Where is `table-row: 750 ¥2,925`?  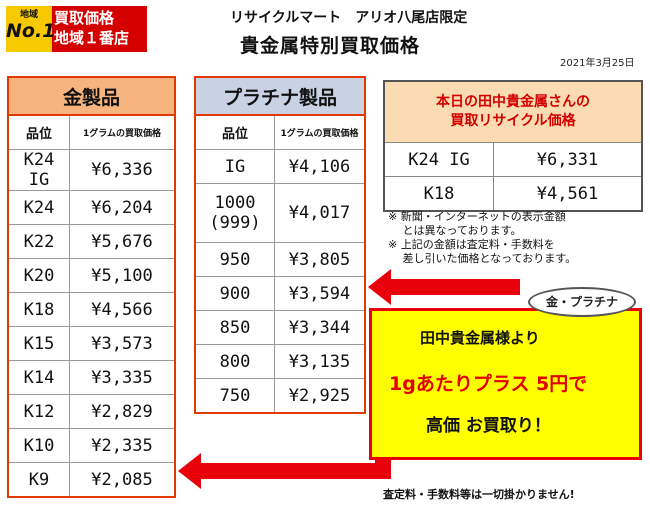 table-row: 750 ¥2,925 is located at coordinates (280, 396).